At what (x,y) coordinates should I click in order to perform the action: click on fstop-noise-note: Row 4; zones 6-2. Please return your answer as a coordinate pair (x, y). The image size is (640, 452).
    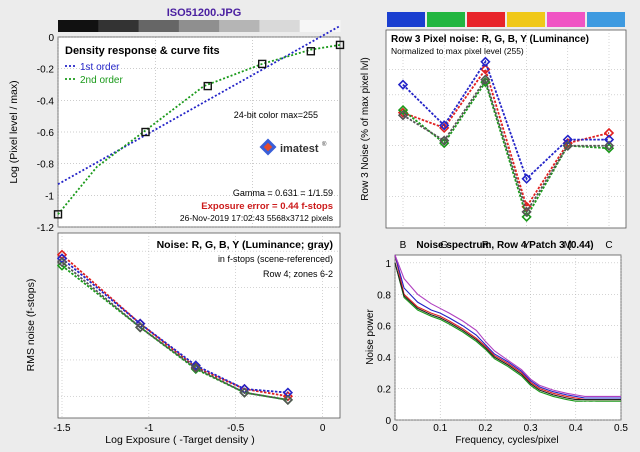
    Looking at the image, I should click on (298, 274).